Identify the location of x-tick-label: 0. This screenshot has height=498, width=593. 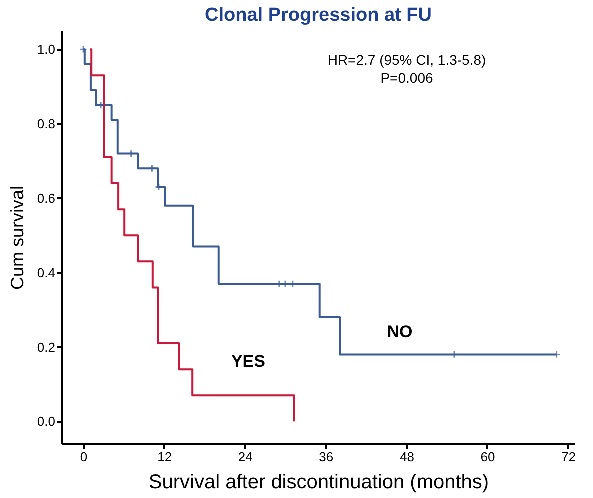
(84, 457).